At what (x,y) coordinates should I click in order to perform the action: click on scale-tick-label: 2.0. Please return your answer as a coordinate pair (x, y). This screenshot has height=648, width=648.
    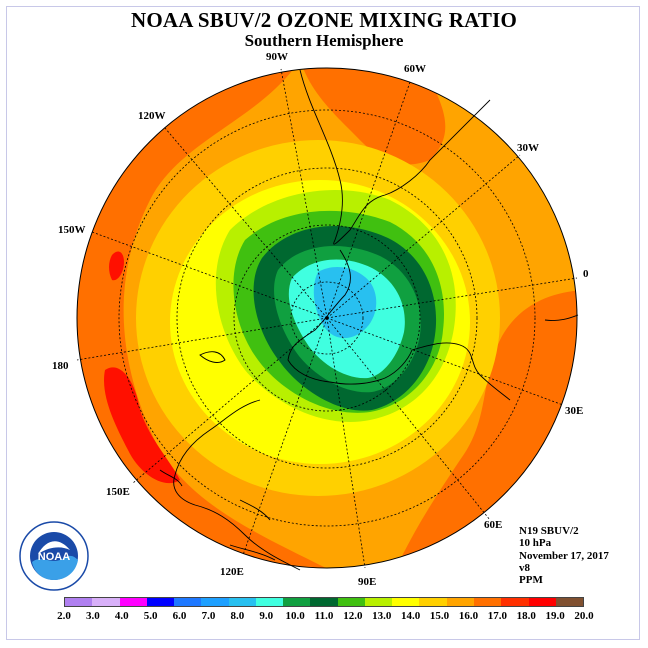
    Looking at the image, I should click on (64, 616).